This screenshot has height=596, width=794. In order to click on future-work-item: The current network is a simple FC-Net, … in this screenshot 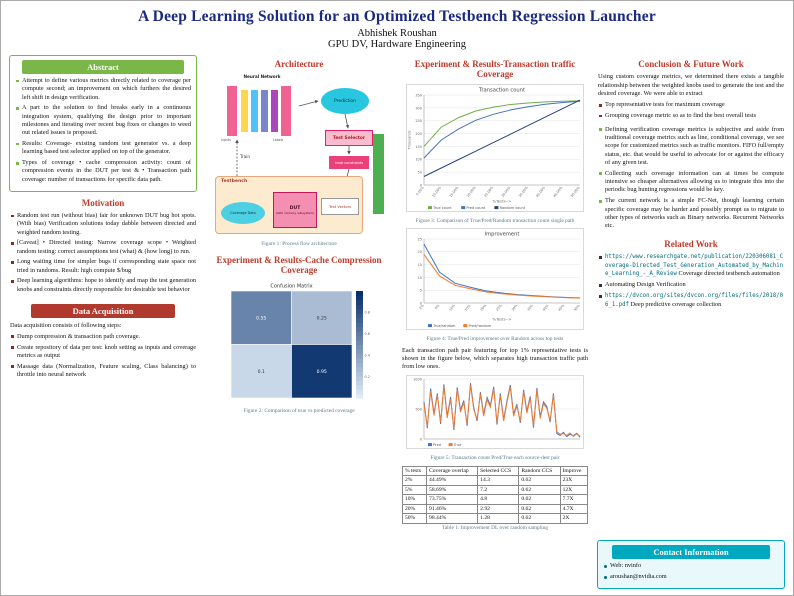, I will do `click(691, 213)`.